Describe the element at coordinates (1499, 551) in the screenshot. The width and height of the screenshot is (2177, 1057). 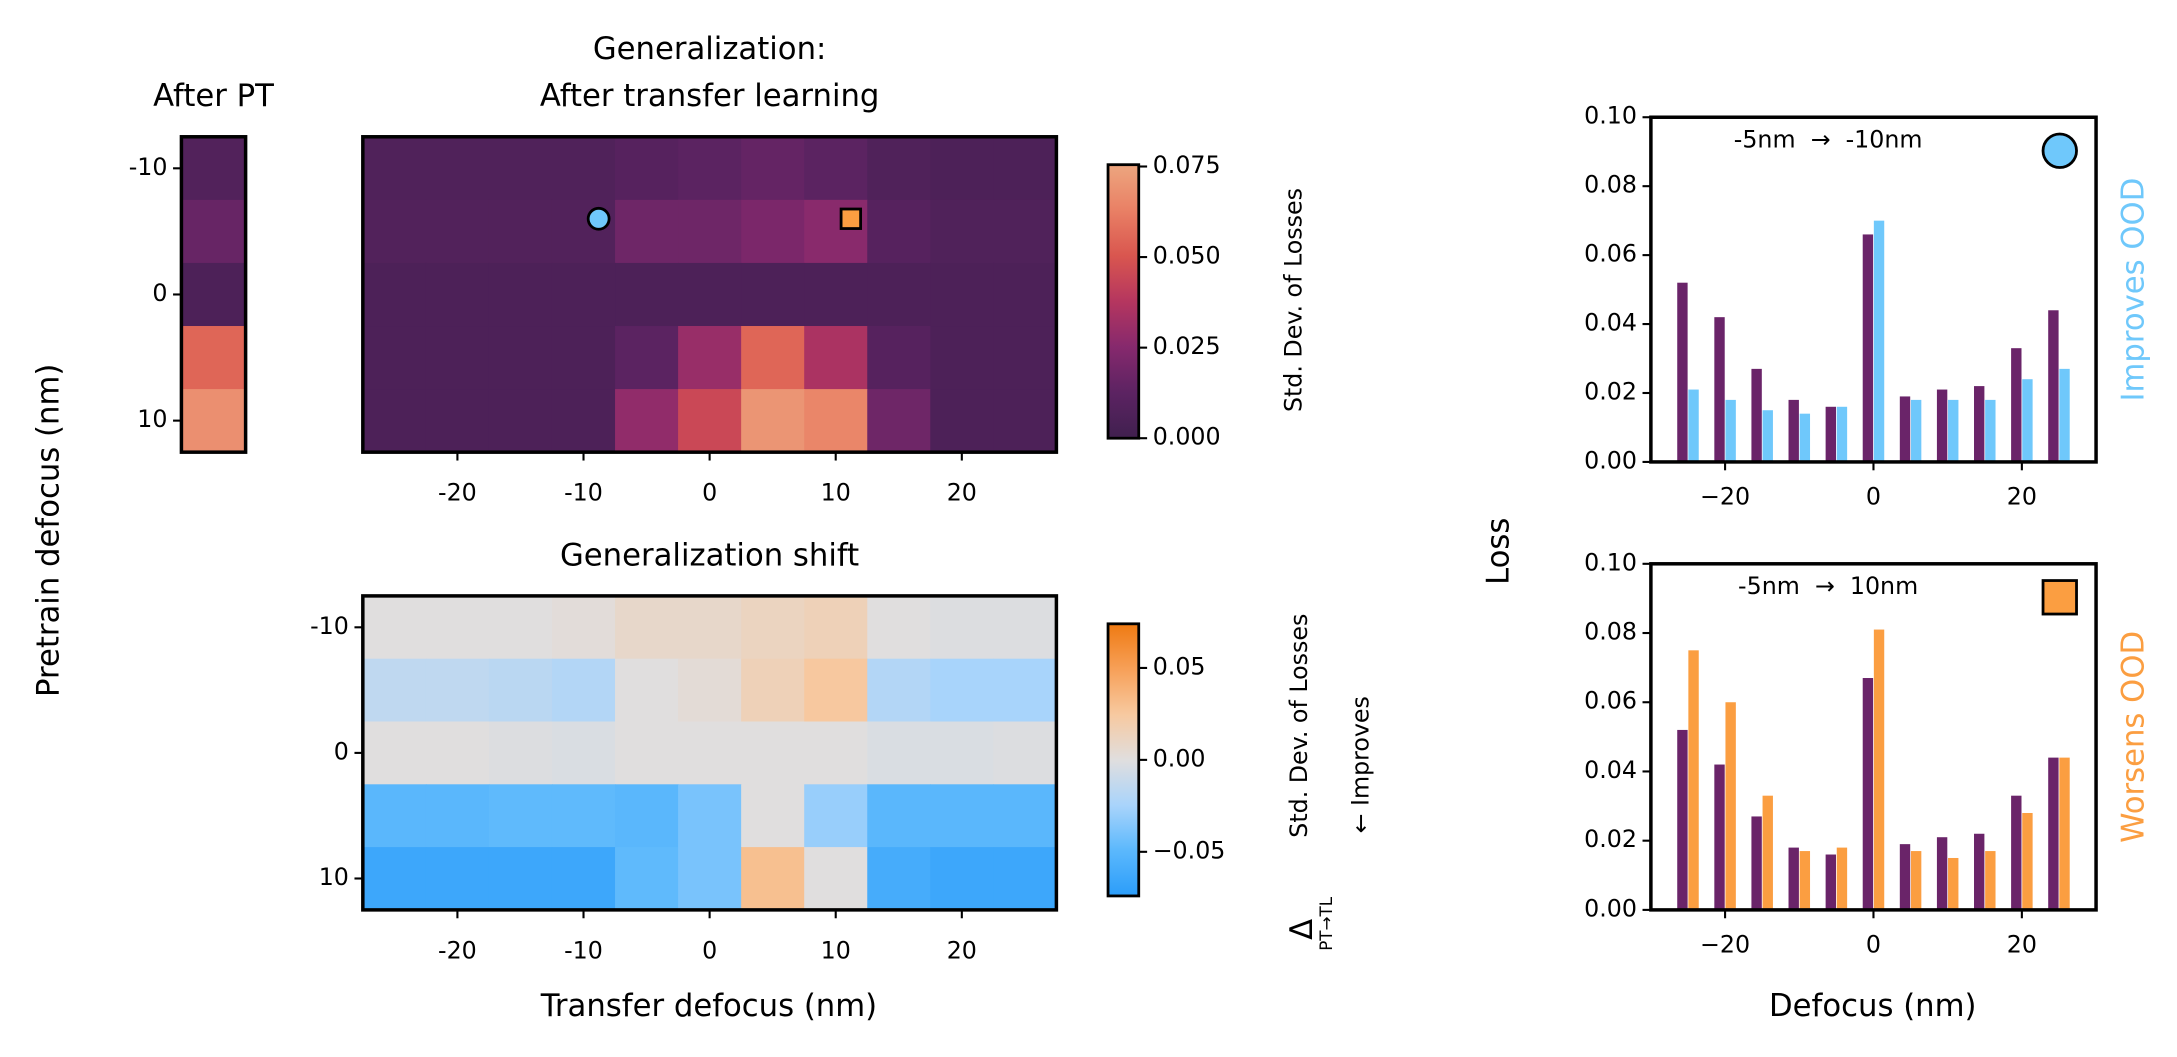
I see `y-axis-label: Loss` at that location.